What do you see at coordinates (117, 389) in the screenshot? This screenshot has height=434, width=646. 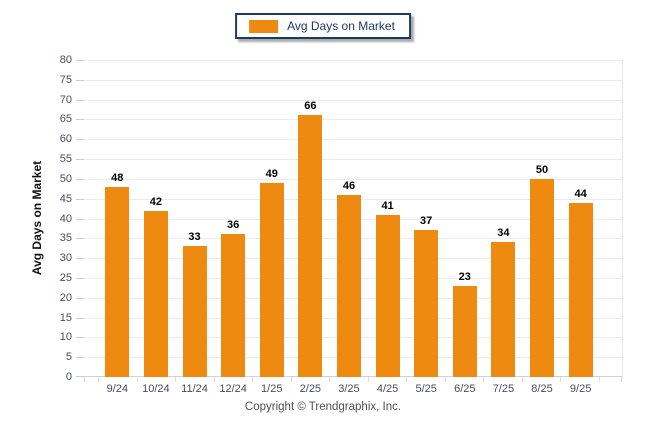 I see `x-tick-label: 9/24` at bounding box center [117, 389].